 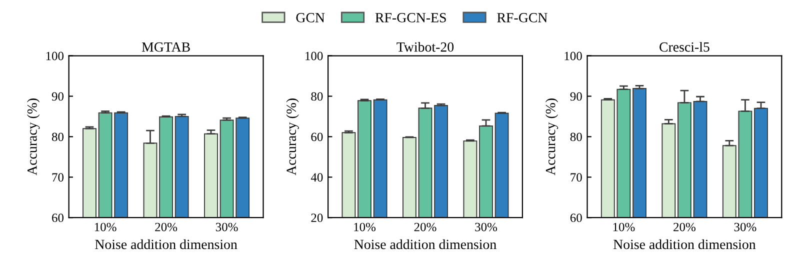 I want to click on chart-title: Twibot-20, so click(x=425, y=47).